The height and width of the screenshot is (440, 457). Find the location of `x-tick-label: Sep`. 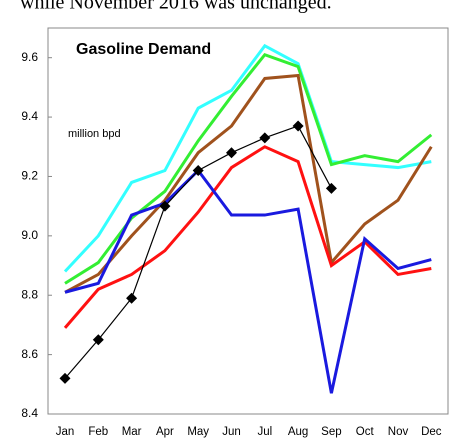

x-tick-label: Sep is located at coordinates (331, 432).